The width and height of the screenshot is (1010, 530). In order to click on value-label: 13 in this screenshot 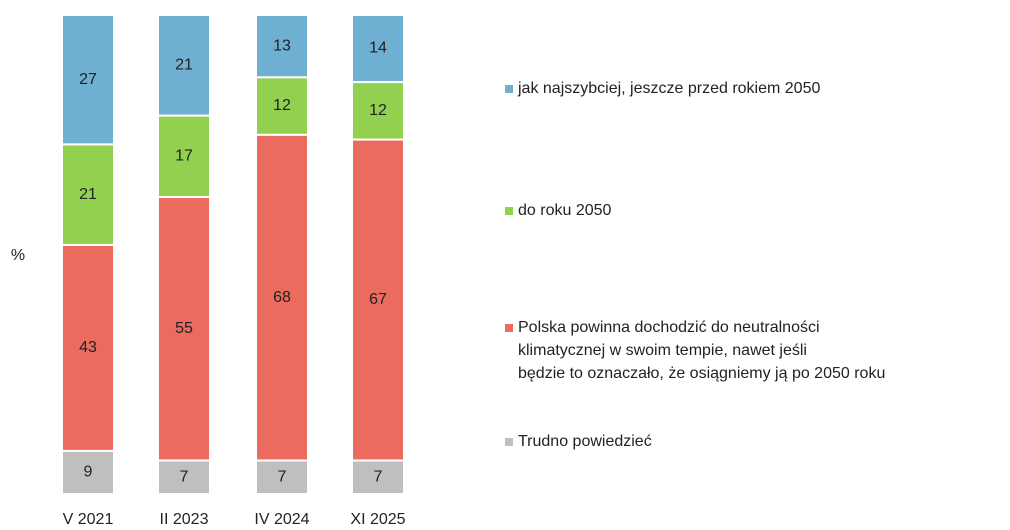, I will do `click(282, 45)`.